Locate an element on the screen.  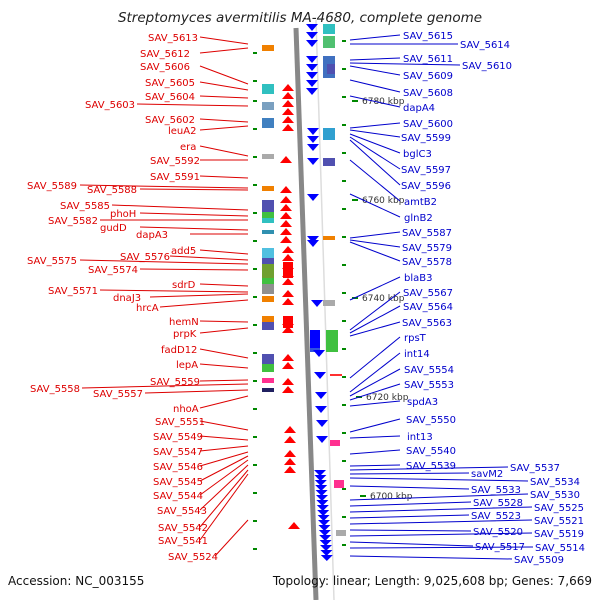
gene-label-left: SAV_5559 is located at coordinates (175, 382).